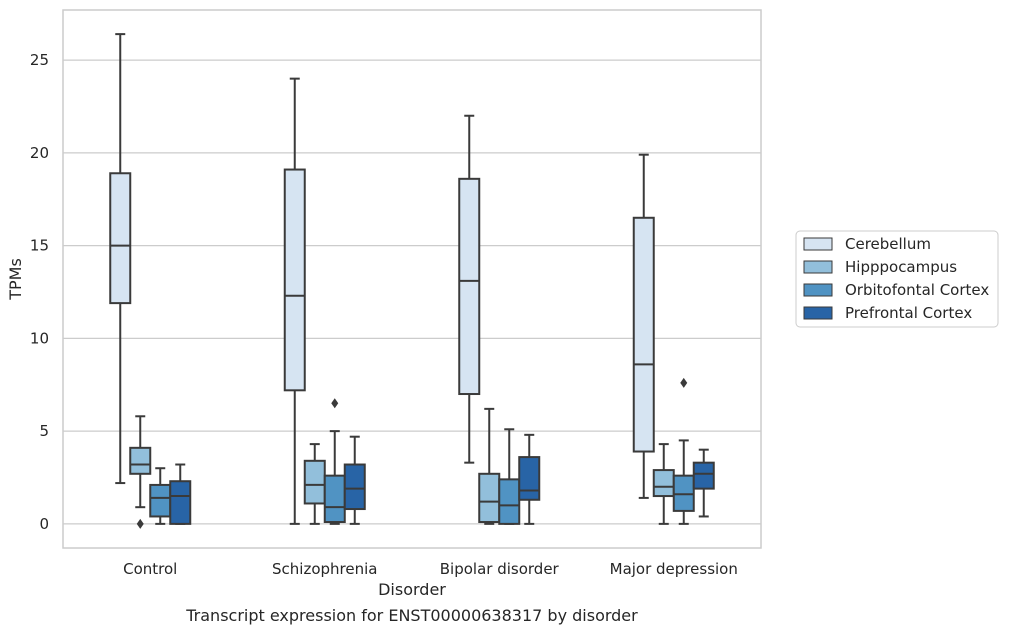 This screenshot has height=634, width=1009. I want to click on y-tick-label-25: 25, so click(39, 60).